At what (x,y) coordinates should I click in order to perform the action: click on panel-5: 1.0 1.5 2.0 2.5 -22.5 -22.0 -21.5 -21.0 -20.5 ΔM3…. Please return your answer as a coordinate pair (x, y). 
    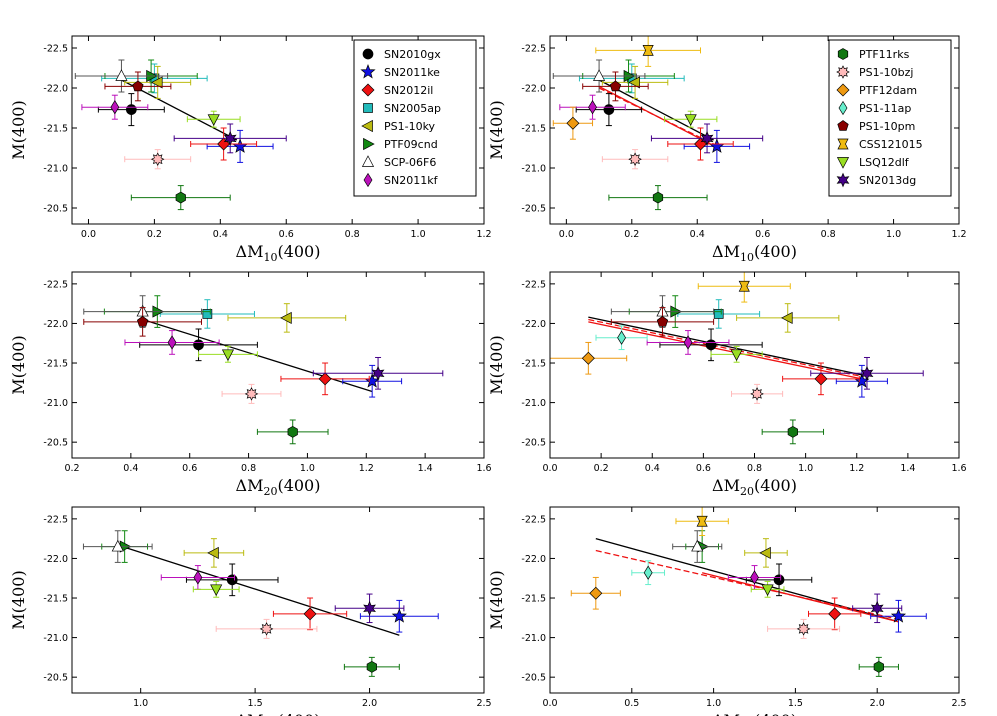
    Looking at the image, I should click on (250, 611).